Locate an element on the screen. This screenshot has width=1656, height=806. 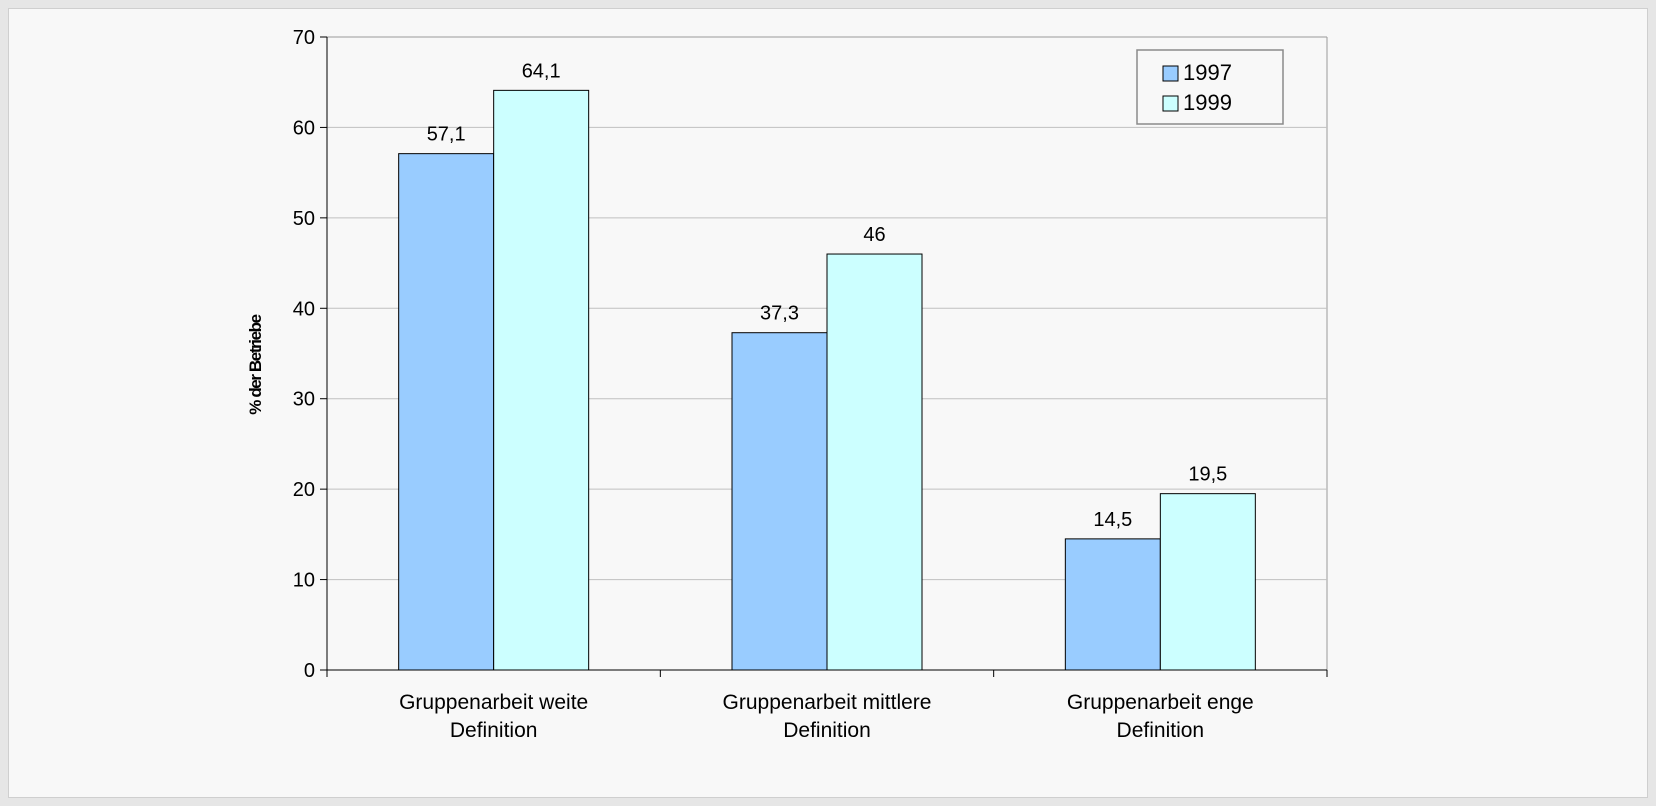
legend-label-1999: 1999 is located at coordinates (1207, 102).